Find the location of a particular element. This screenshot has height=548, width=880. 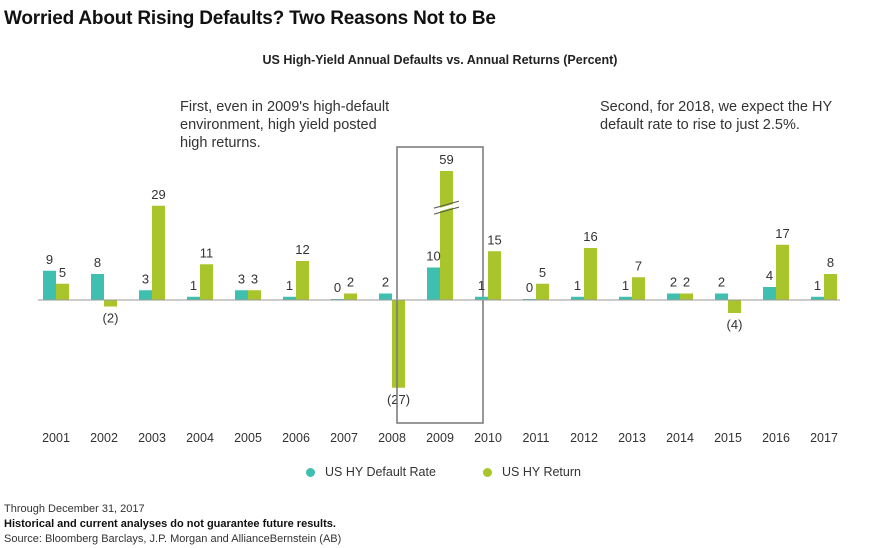

bar-default-2016 is located at coordinates (769, 293).